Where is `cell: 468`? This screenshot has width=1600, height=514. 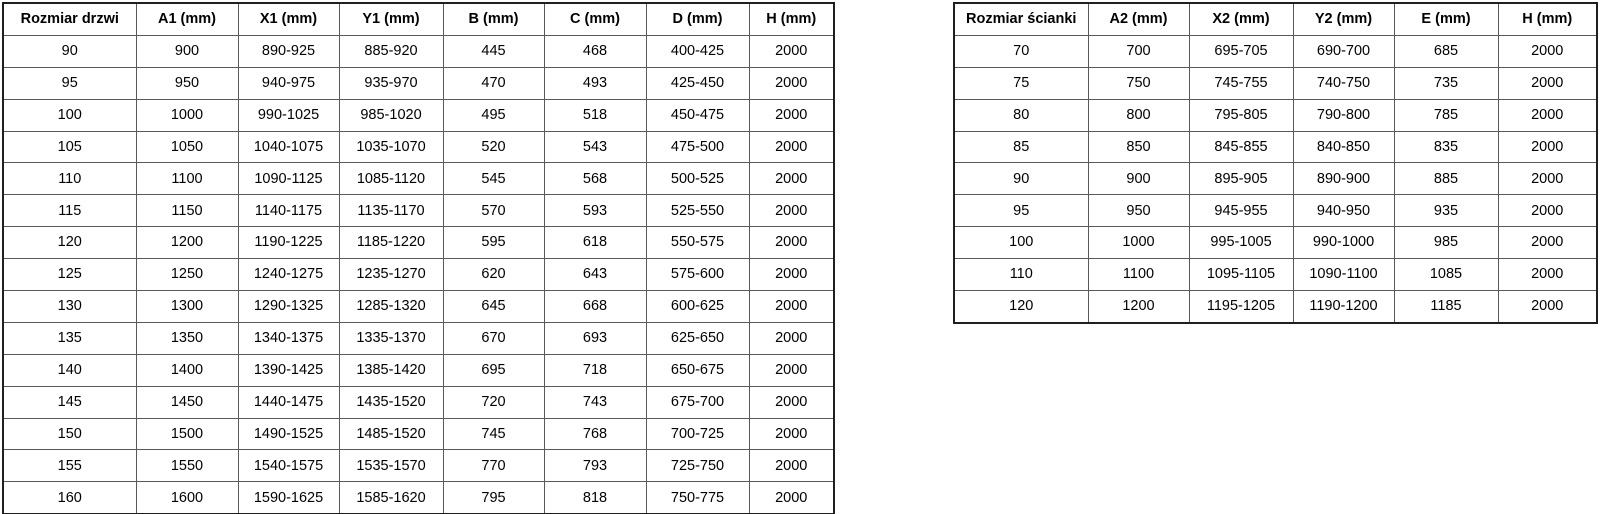 cell: 468 is located at coordinates (595, 51).